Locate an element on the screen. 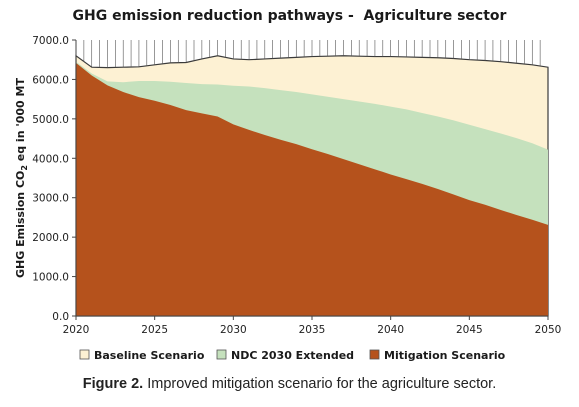  y-tick-label: 6000.0 is located at coordinates (50, 80).